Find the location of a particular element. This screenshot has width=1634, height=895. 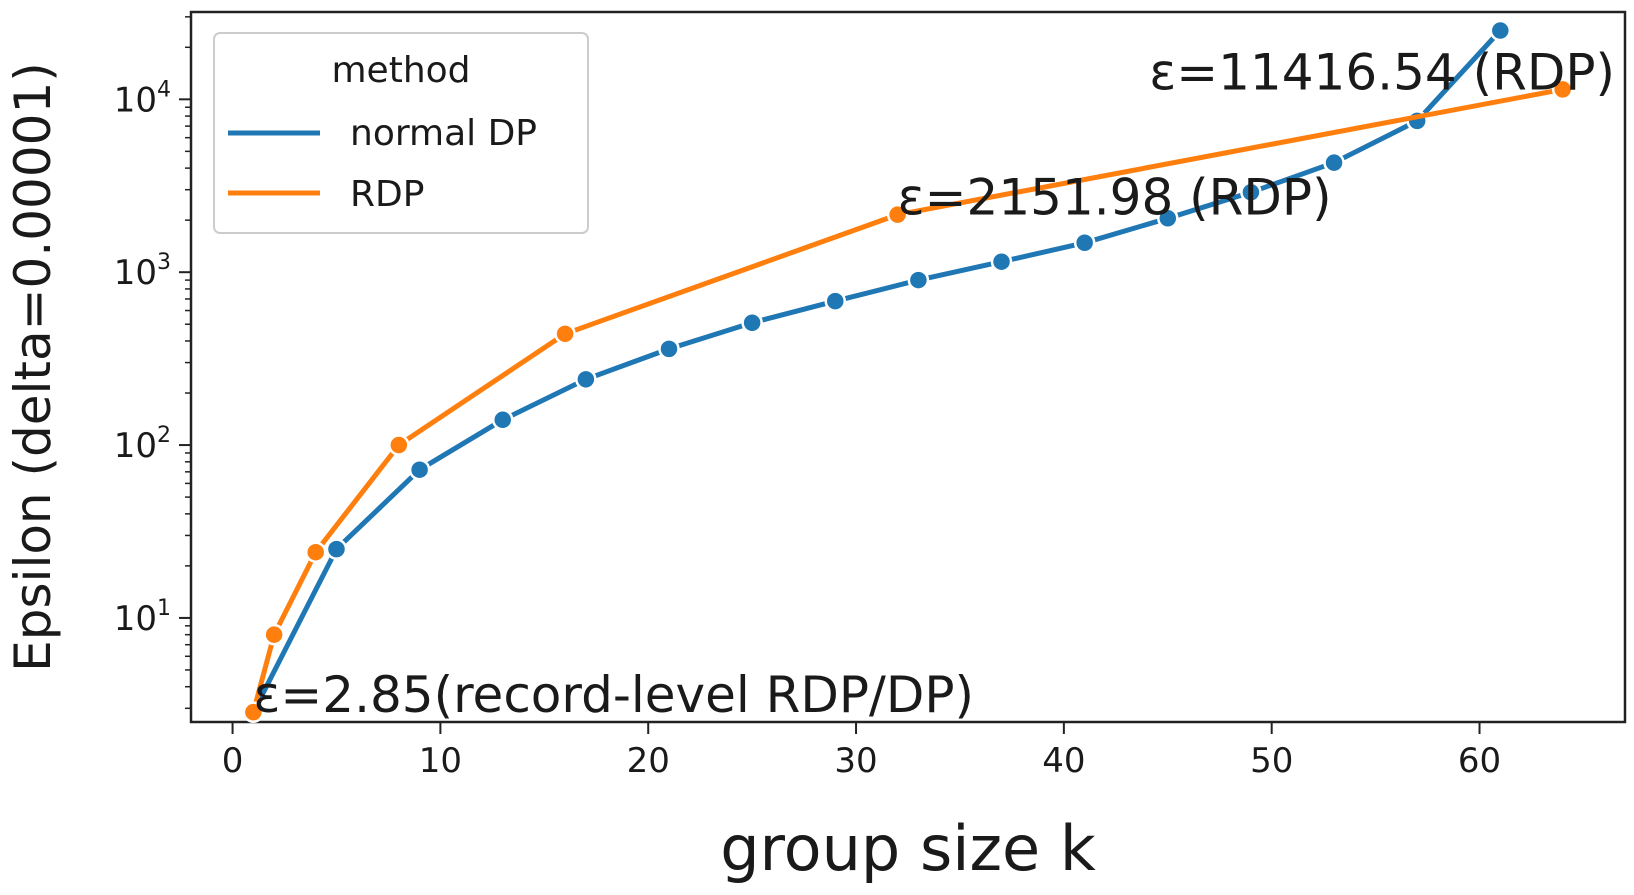

annotation-label: ε=2151.98 (RDP) is located at coordinates (1115, 198).